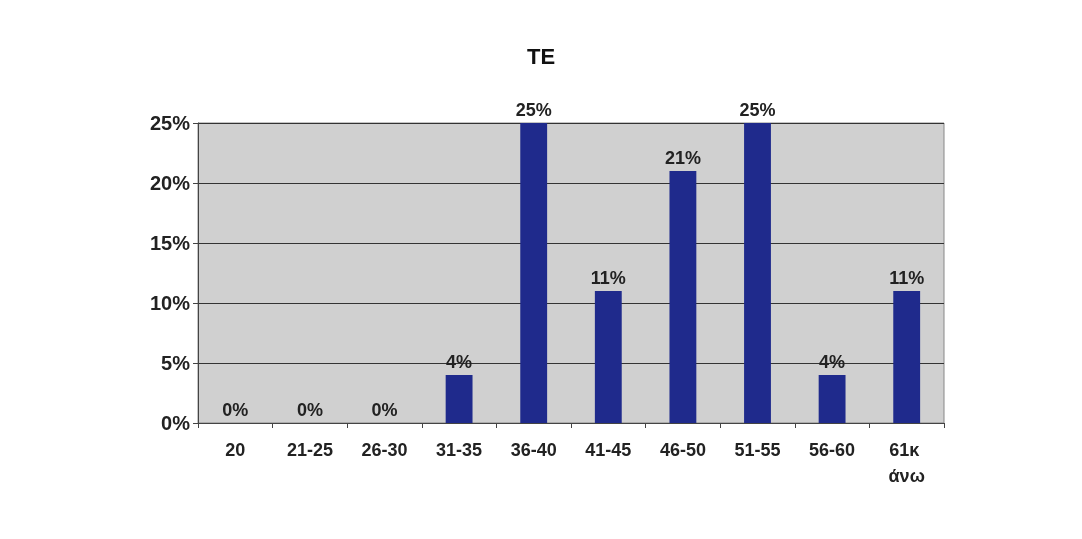 This screenshot has height=539, width=1082. Describe the element at coordinates (682, 158) in the screenshot. I see `data-label: 21%` at that location.